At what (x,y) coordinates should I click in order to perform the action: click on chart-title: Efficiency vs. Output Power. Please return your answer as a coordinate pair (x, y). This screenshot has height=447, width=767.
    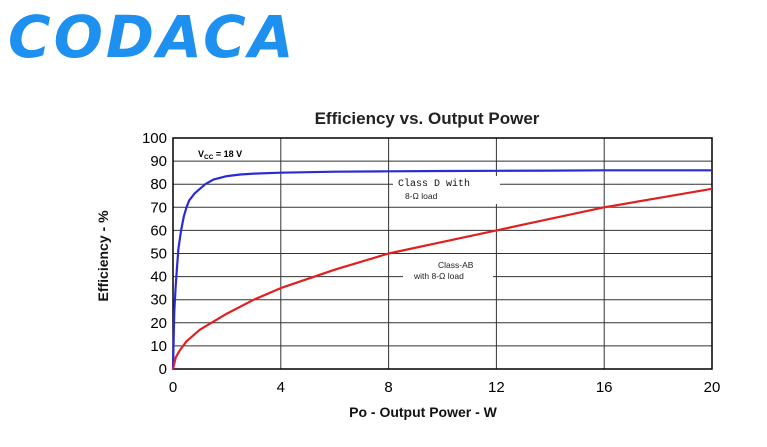
    Looking at the image, I should click on (427, 118).